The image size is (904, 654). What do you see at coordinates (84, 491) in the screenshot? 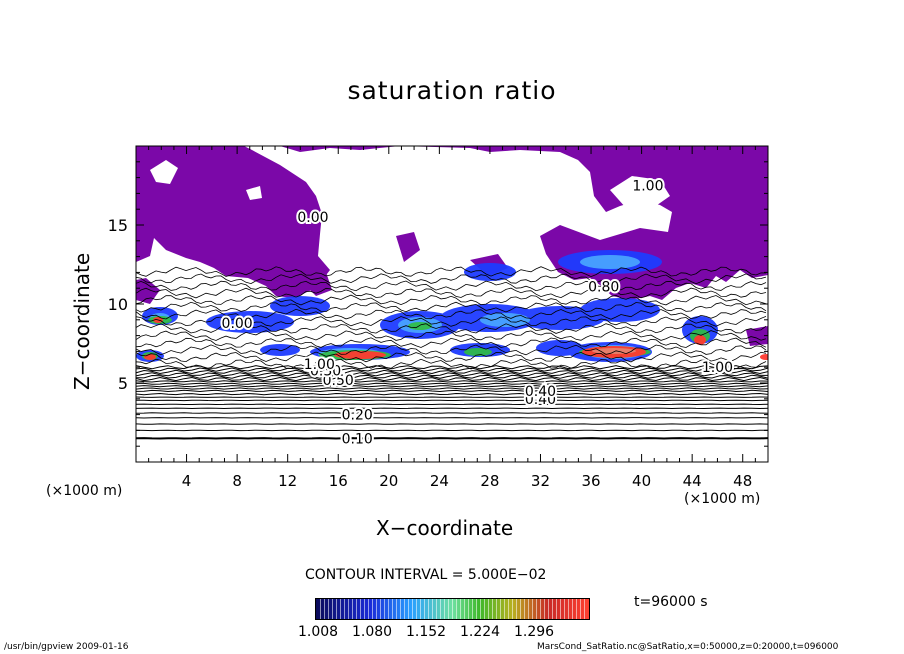
I see `y-axis-unit: (×1000 m)` at bounding box center [84, 491].